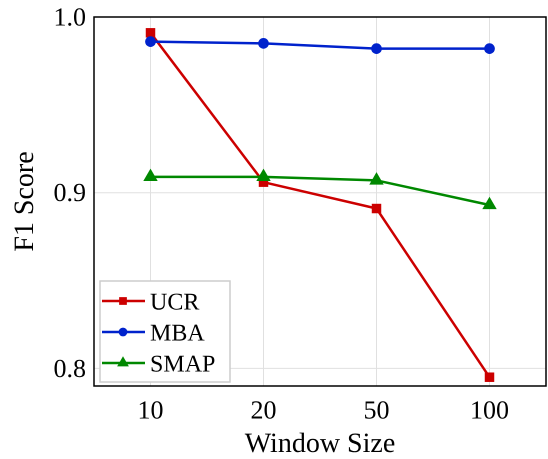 Image resolution: width=548 pixels, height=459 pixels. Describe the element at coordinates (70, 368) in the screenshot. I see `y-tick-label: 0.8` at that location.